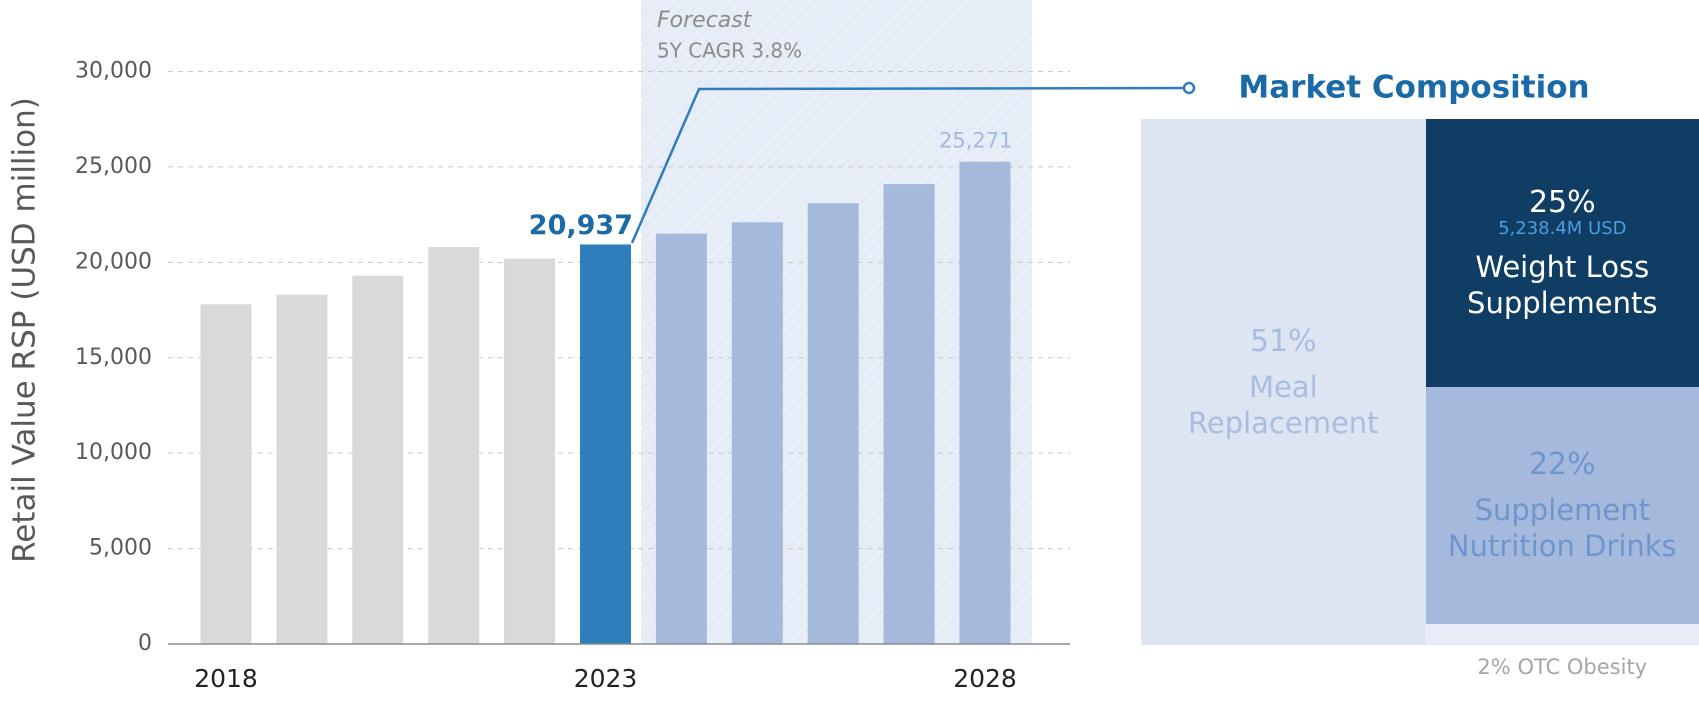 The height and width of the screenshot is (705, 1699). I want to click on tile-percent: 51%, so click(1283, 341).